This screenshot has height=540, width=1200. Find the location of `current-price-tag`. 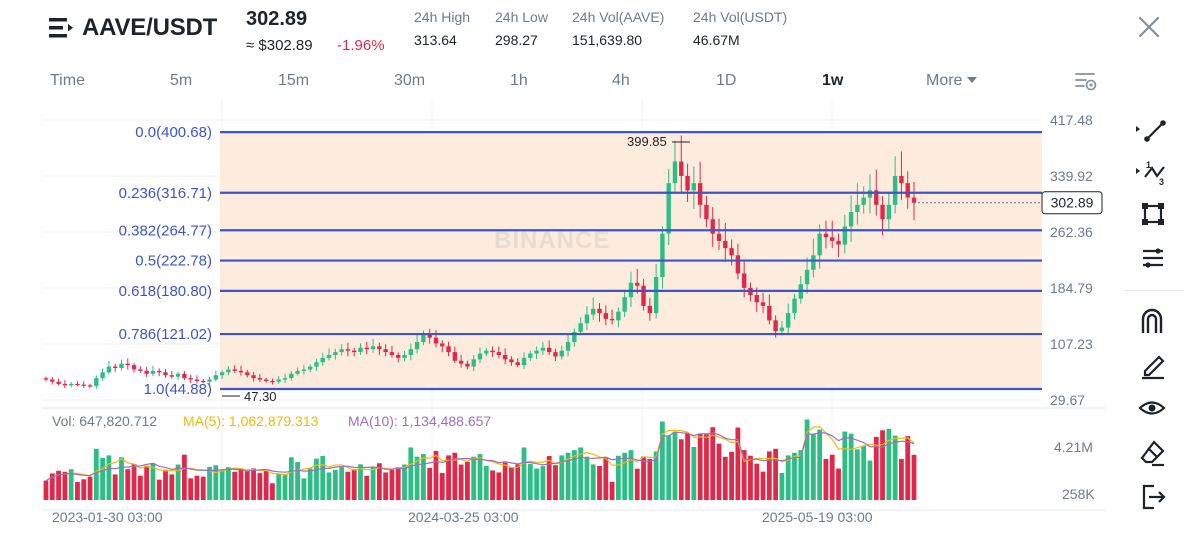

current-price-tag is located at coordinates (1072, 203).